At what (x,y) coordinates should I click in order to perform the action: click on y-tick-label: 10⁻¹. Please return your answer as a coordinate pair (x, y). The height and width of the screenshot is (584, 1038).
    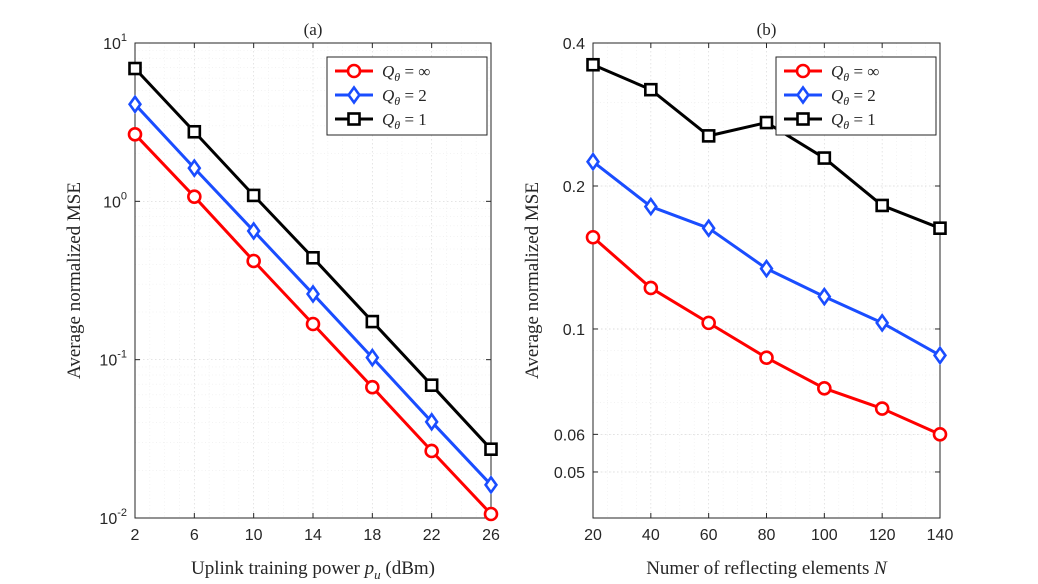
    Looking at the image, I should click on (113, 359).